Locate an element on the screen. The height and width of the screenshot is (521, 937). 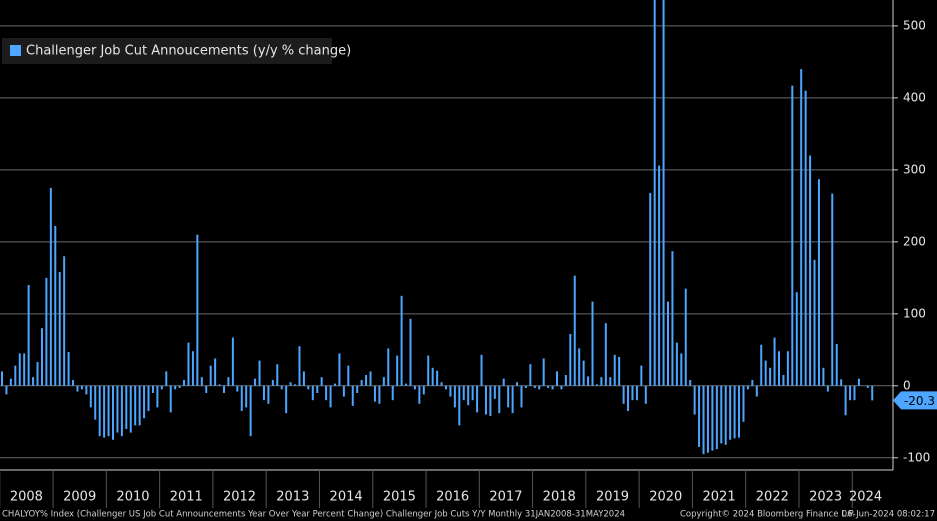
y-tick-label: 400 is located at coordinates (914, 97).